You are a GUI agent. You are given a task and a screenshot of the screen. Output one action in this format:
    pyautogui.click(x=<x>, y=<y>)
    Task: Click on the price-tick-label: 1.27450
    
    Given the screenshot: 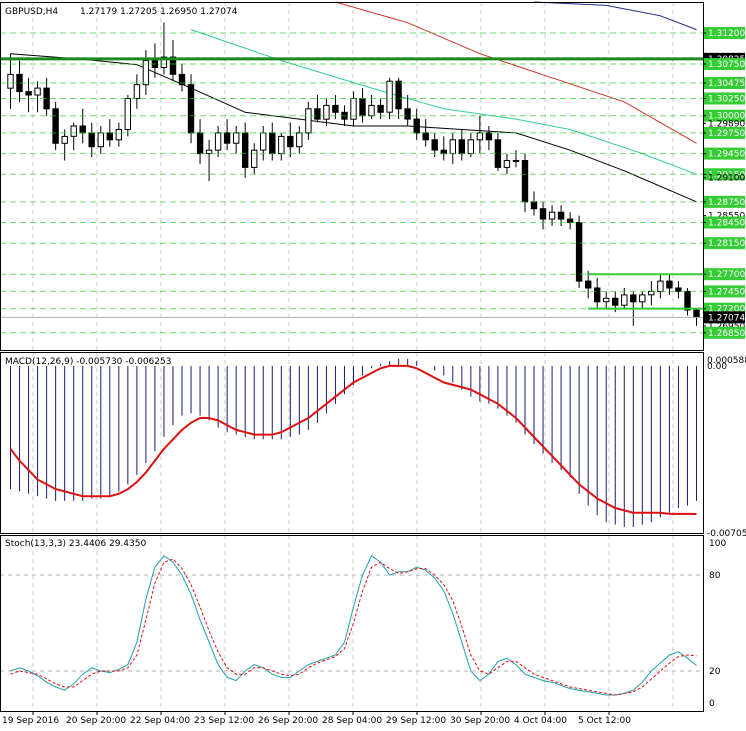 What is the action you would take?
    pyautogui.click(x=726, y=292)
    